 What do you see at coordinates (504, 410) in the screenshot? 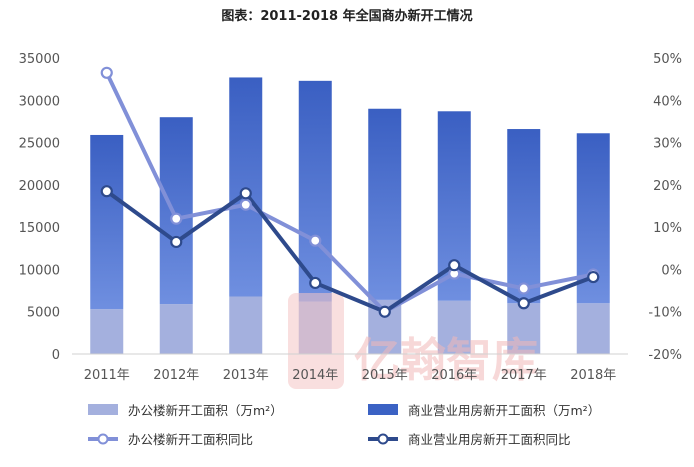
I see `legend-label: 商业营业用房新开工面积（万m²）` at bounding box center [504, 410].